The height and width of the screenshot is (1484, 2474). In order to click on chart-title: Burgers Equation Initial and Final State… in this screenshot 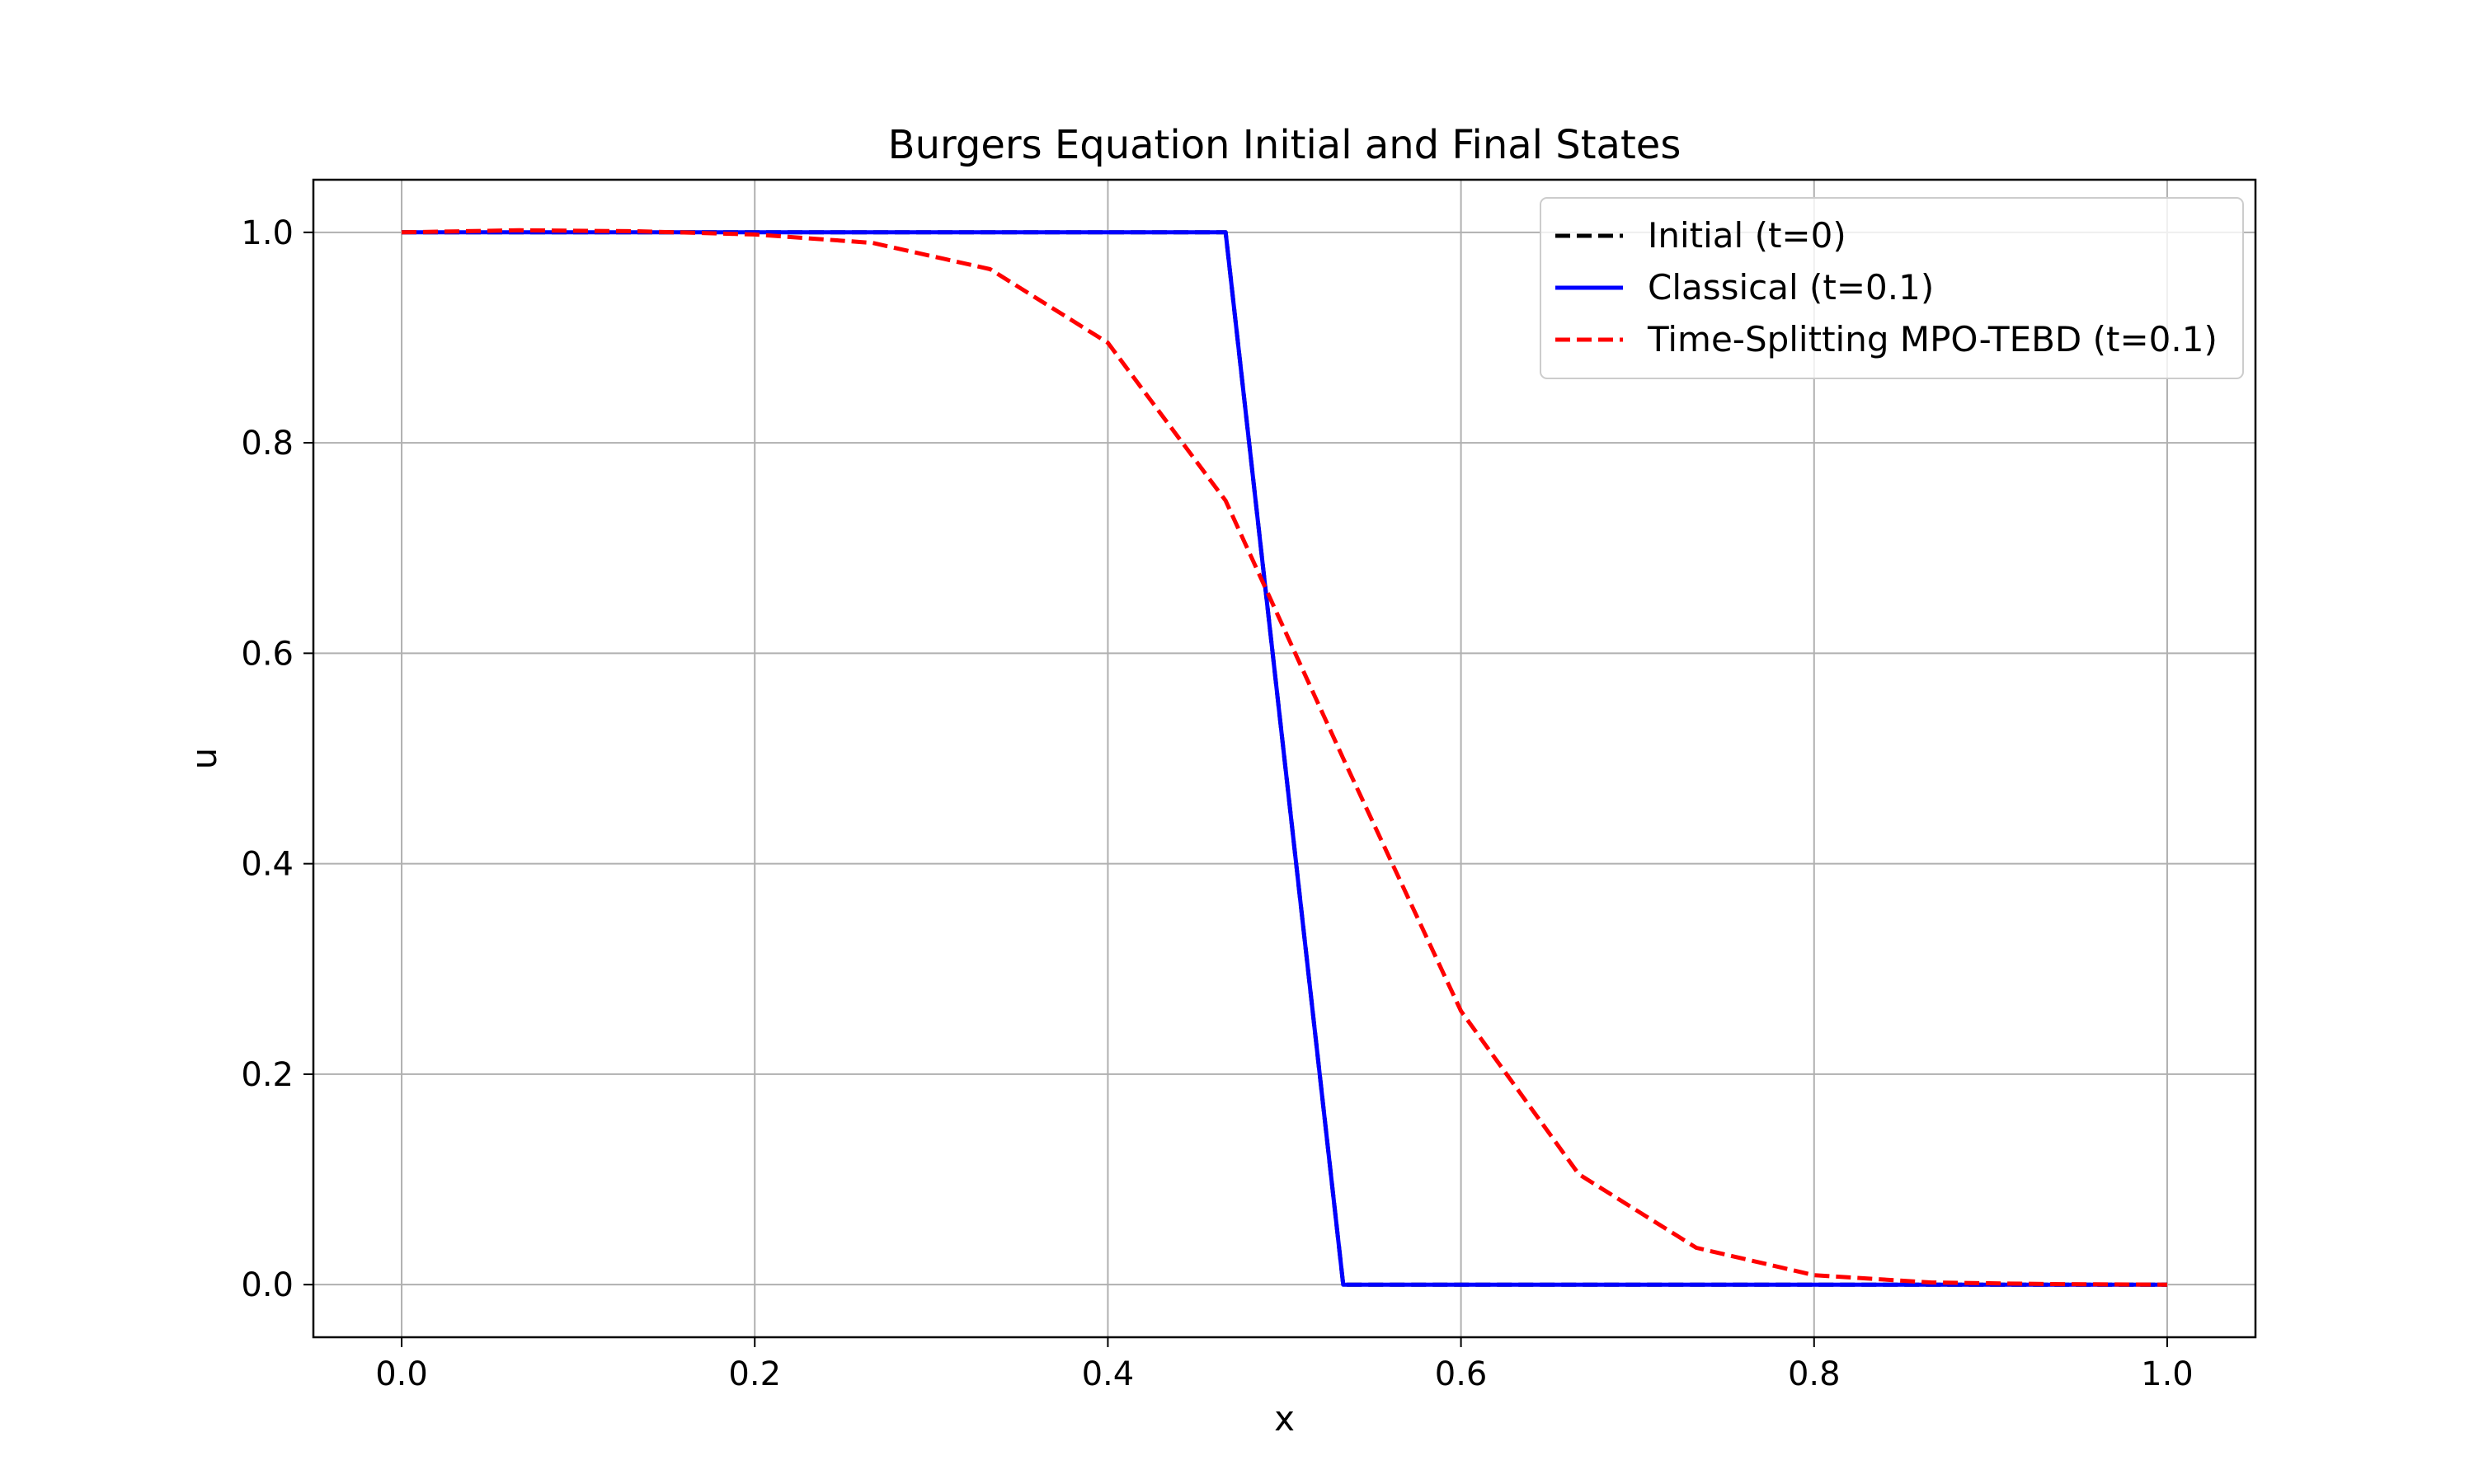, I will do `click(1284, 145)`.